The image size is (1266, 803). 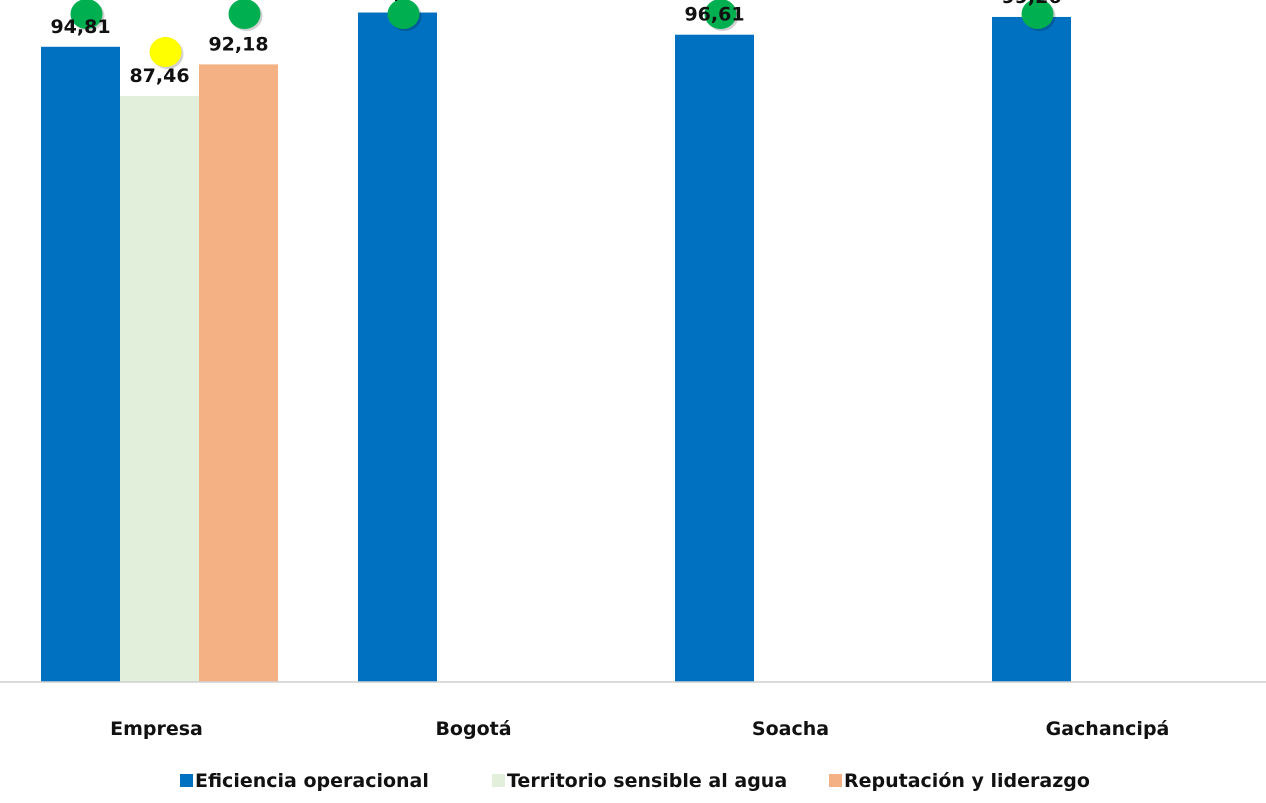 What do you see at coordinates (835, 780) in the screenshot?
I see `legend-swatch-reputacion-y-liderazgo` at bounding box center [835, 780].